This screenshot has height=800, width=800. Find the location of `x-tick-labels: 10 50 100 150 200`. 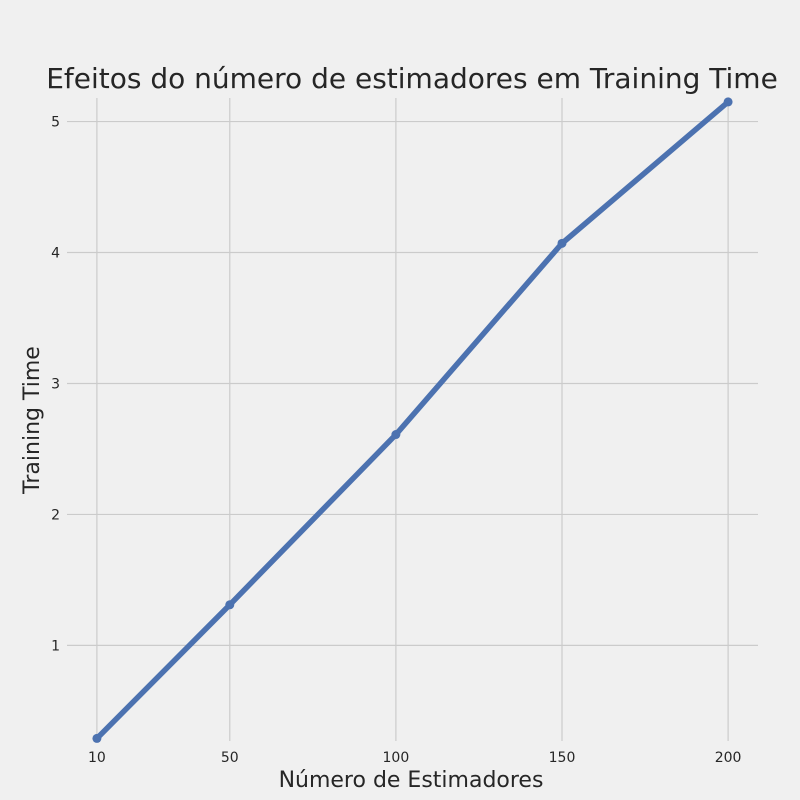

x-tick-labels: 10 50 100 150 200 is located at coordinates (414, 758).